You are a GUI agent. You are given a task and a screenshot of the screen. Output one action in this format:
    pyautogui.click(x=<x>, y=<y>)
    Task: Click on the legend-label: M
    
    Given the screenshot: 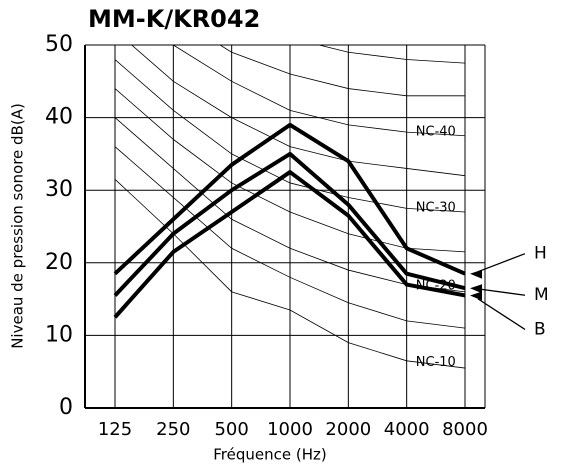 What is the action you would take?
    pyautogui.click(x=541, y=295)
    